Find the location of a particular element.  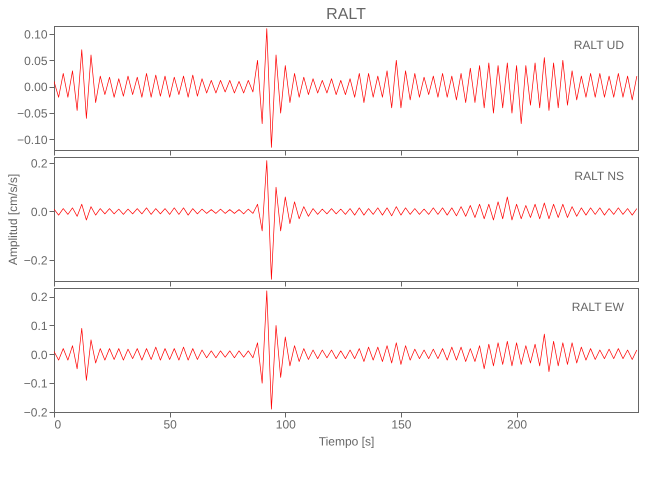

x-tick-label: 100 is located at coordinates (286, 425).